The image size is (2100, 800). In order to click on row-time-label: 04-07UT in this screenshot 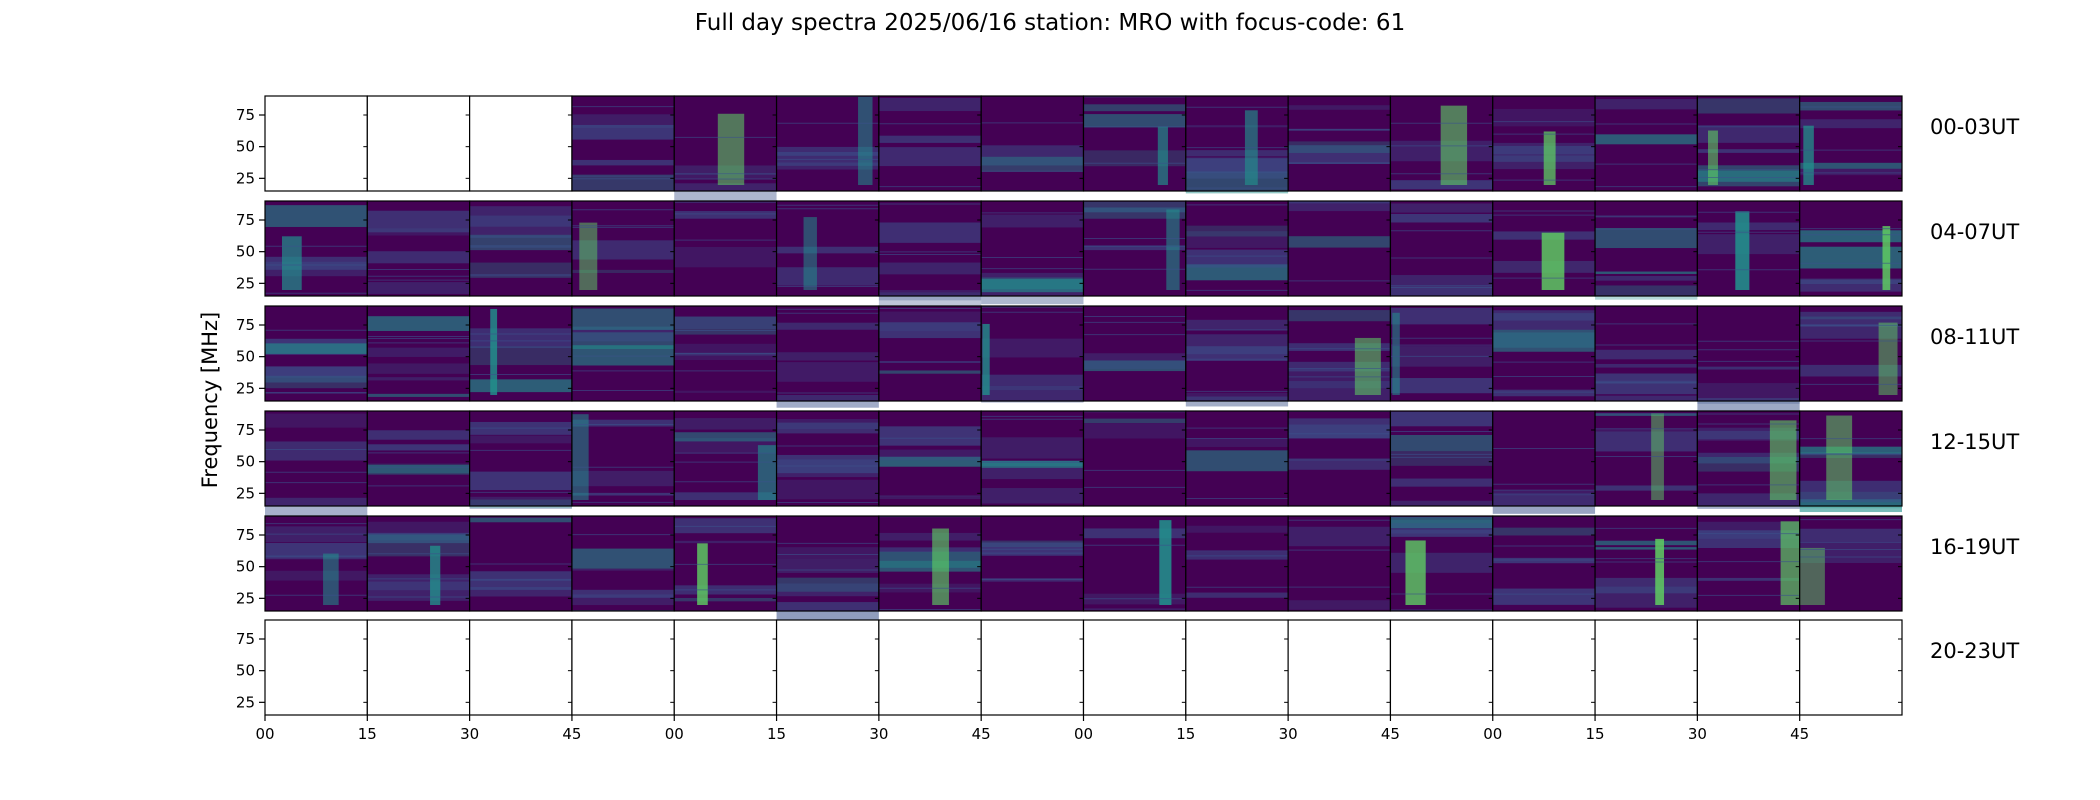, I will do `click(1974, 232)`.